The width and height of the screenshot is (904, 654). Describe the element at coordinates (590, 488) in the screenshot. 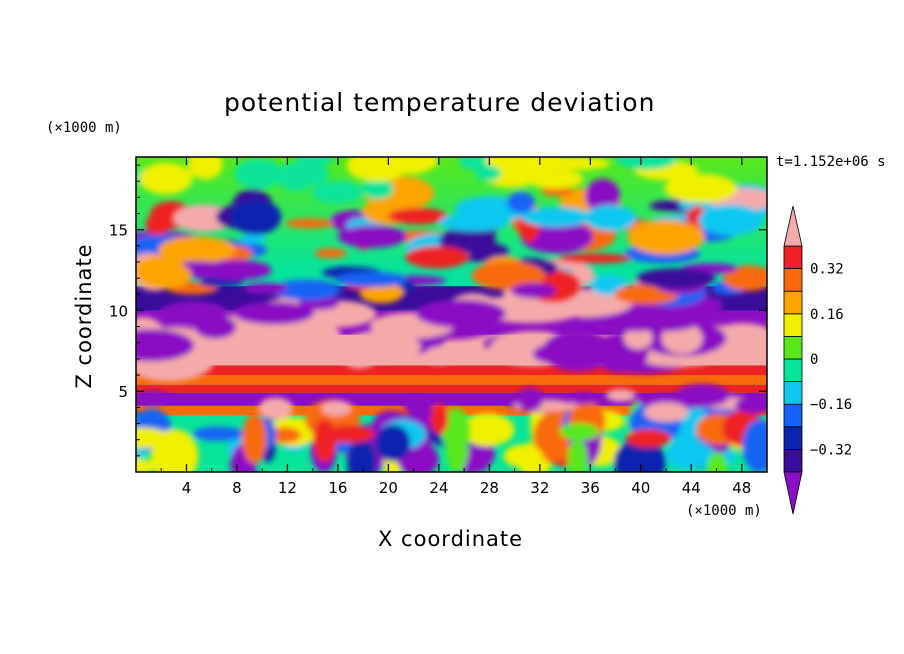

I see `x-tick-label: 36` at that location.